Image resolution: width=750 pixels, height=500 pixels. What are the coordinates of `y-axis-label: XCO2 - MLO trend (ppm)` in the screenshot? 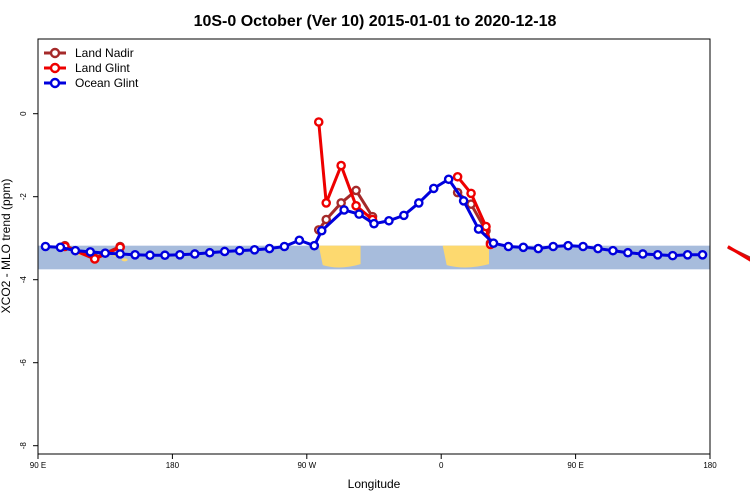 It's located at (6, 246).